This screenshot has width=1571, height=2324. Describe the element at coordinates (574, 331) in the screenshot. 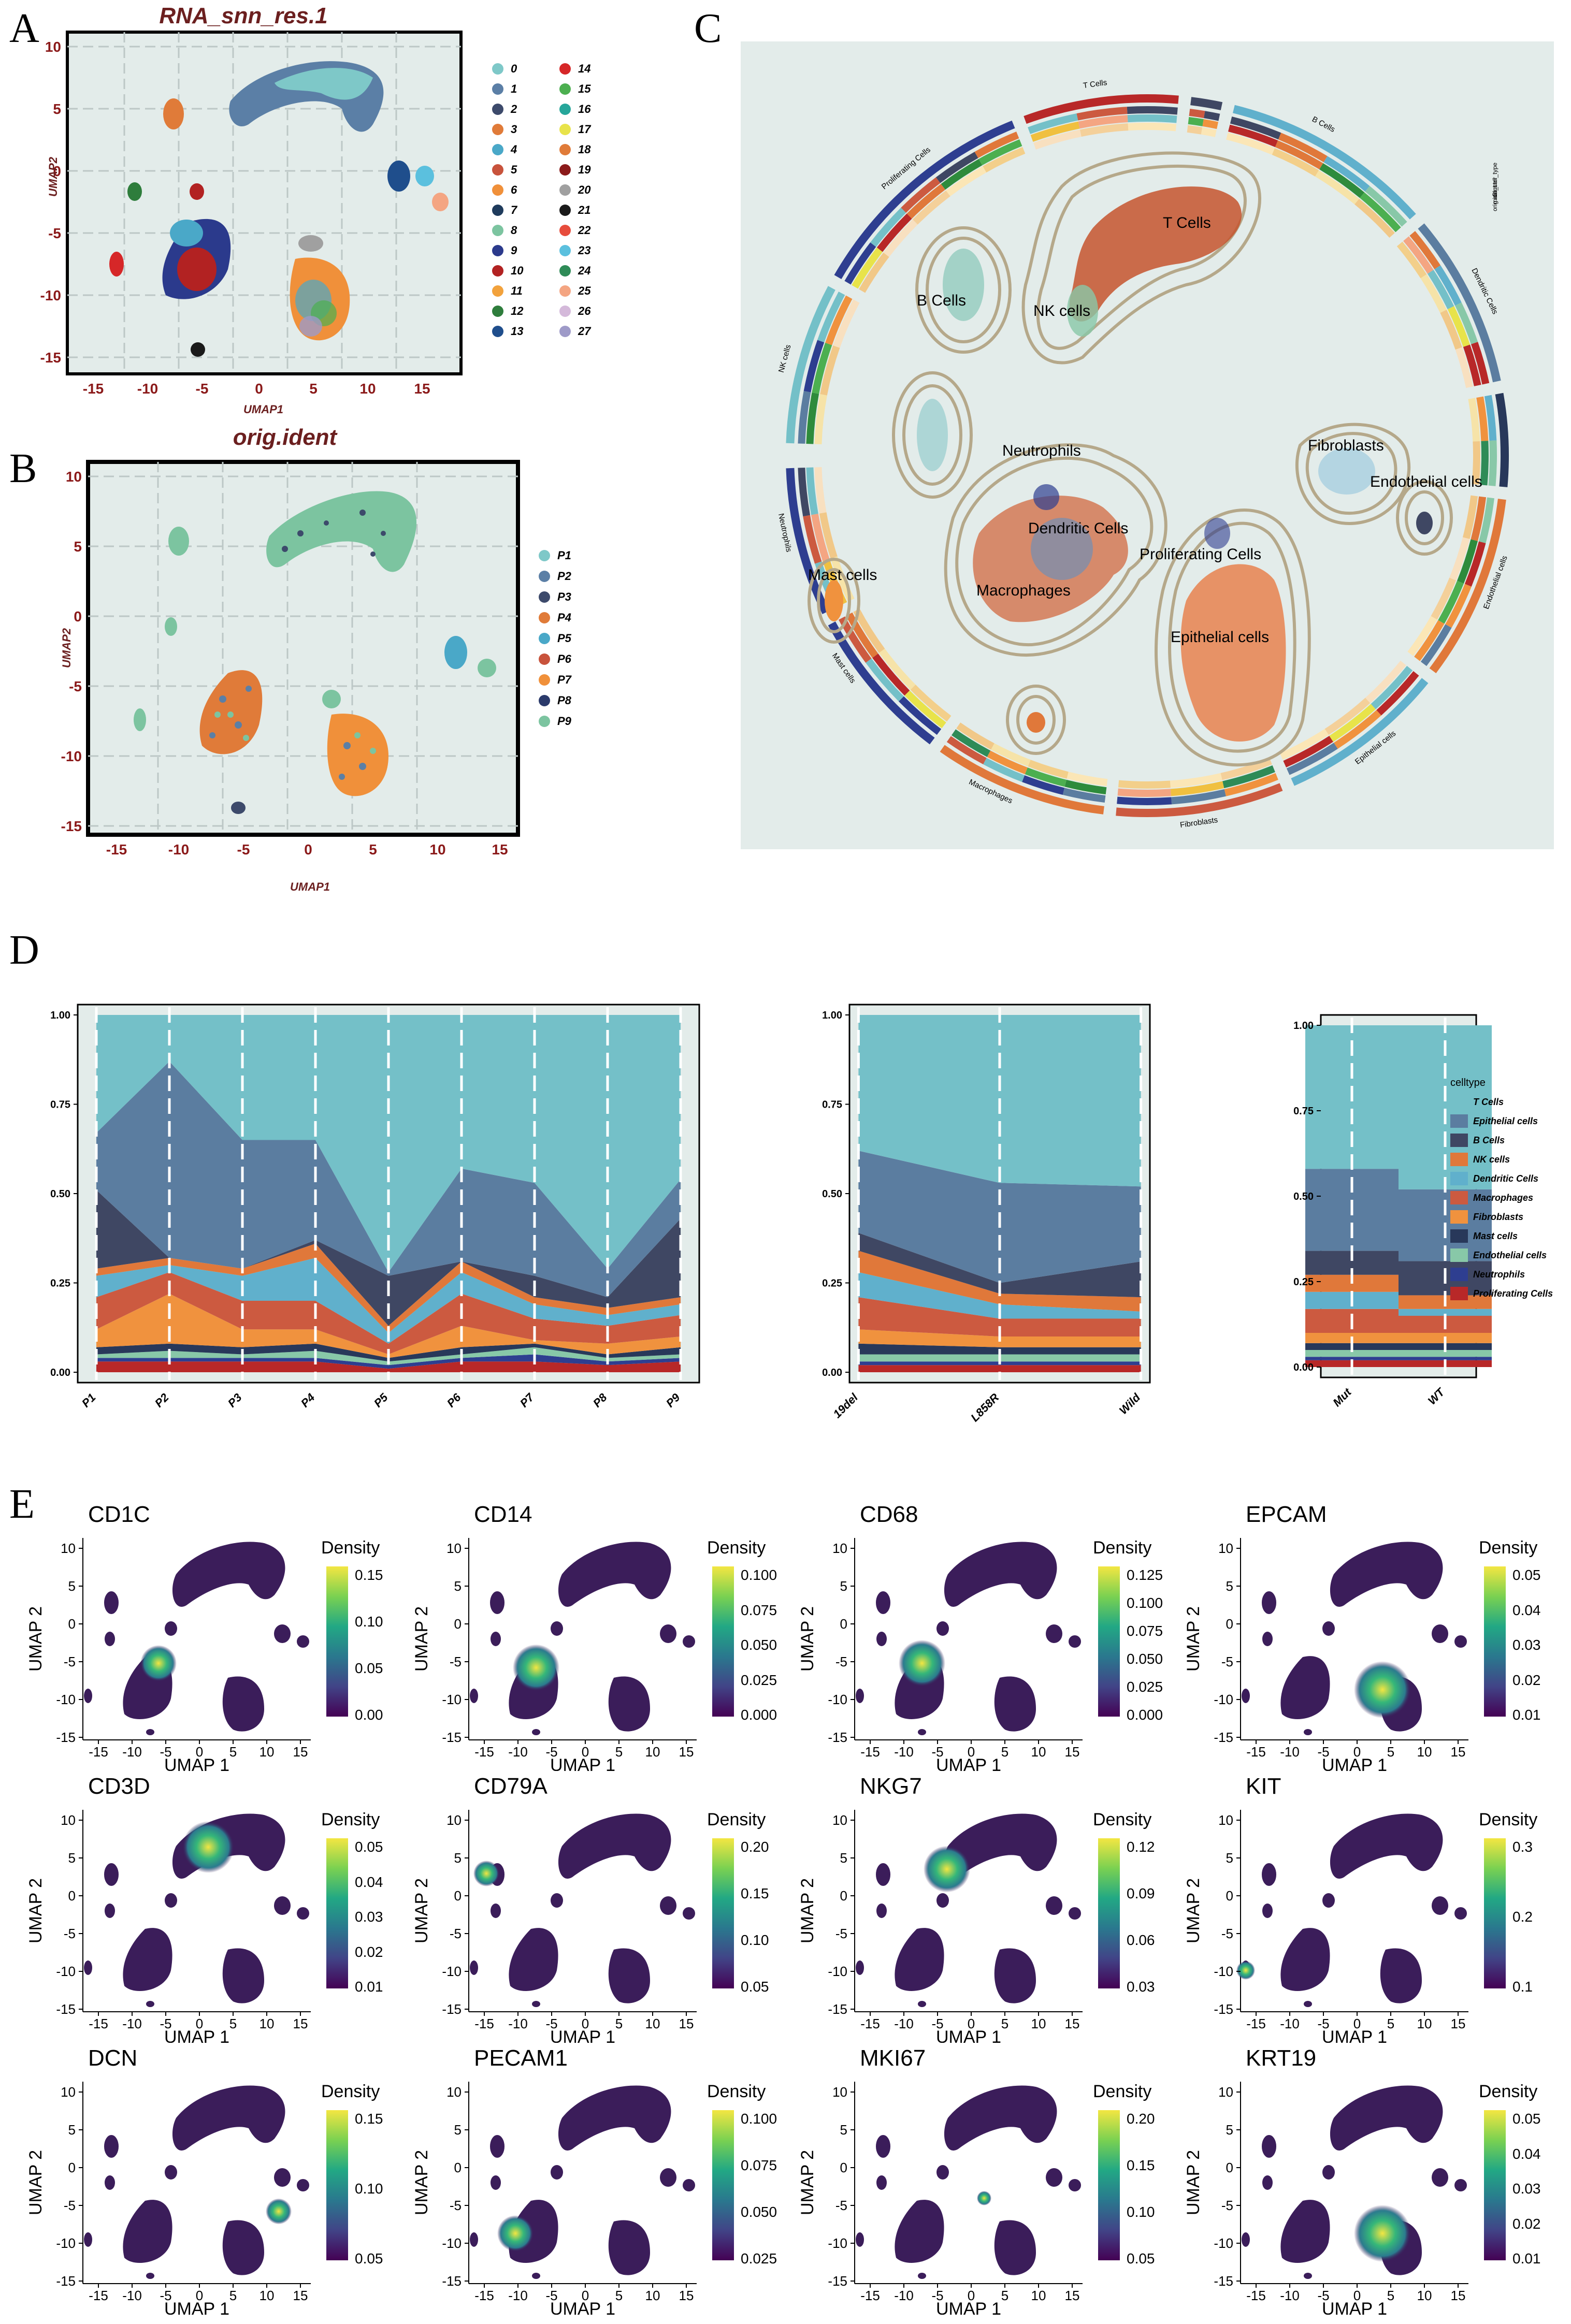

I see `legend-item: 27` at that location.